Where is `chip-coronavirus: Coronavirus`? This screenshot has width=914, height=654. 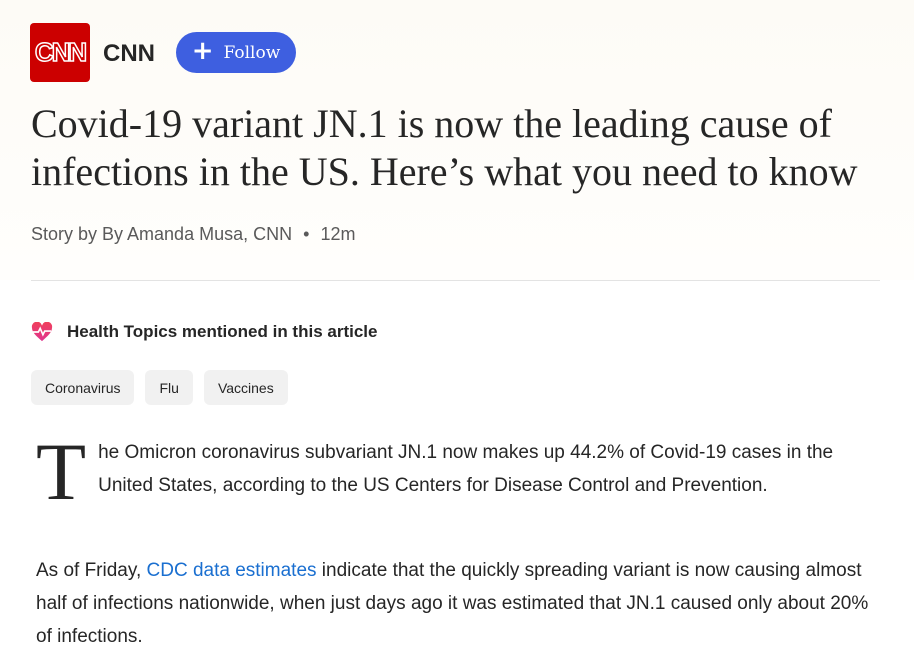
chip-coronavirus: Coronavirus is located at coordinates (83, 387).